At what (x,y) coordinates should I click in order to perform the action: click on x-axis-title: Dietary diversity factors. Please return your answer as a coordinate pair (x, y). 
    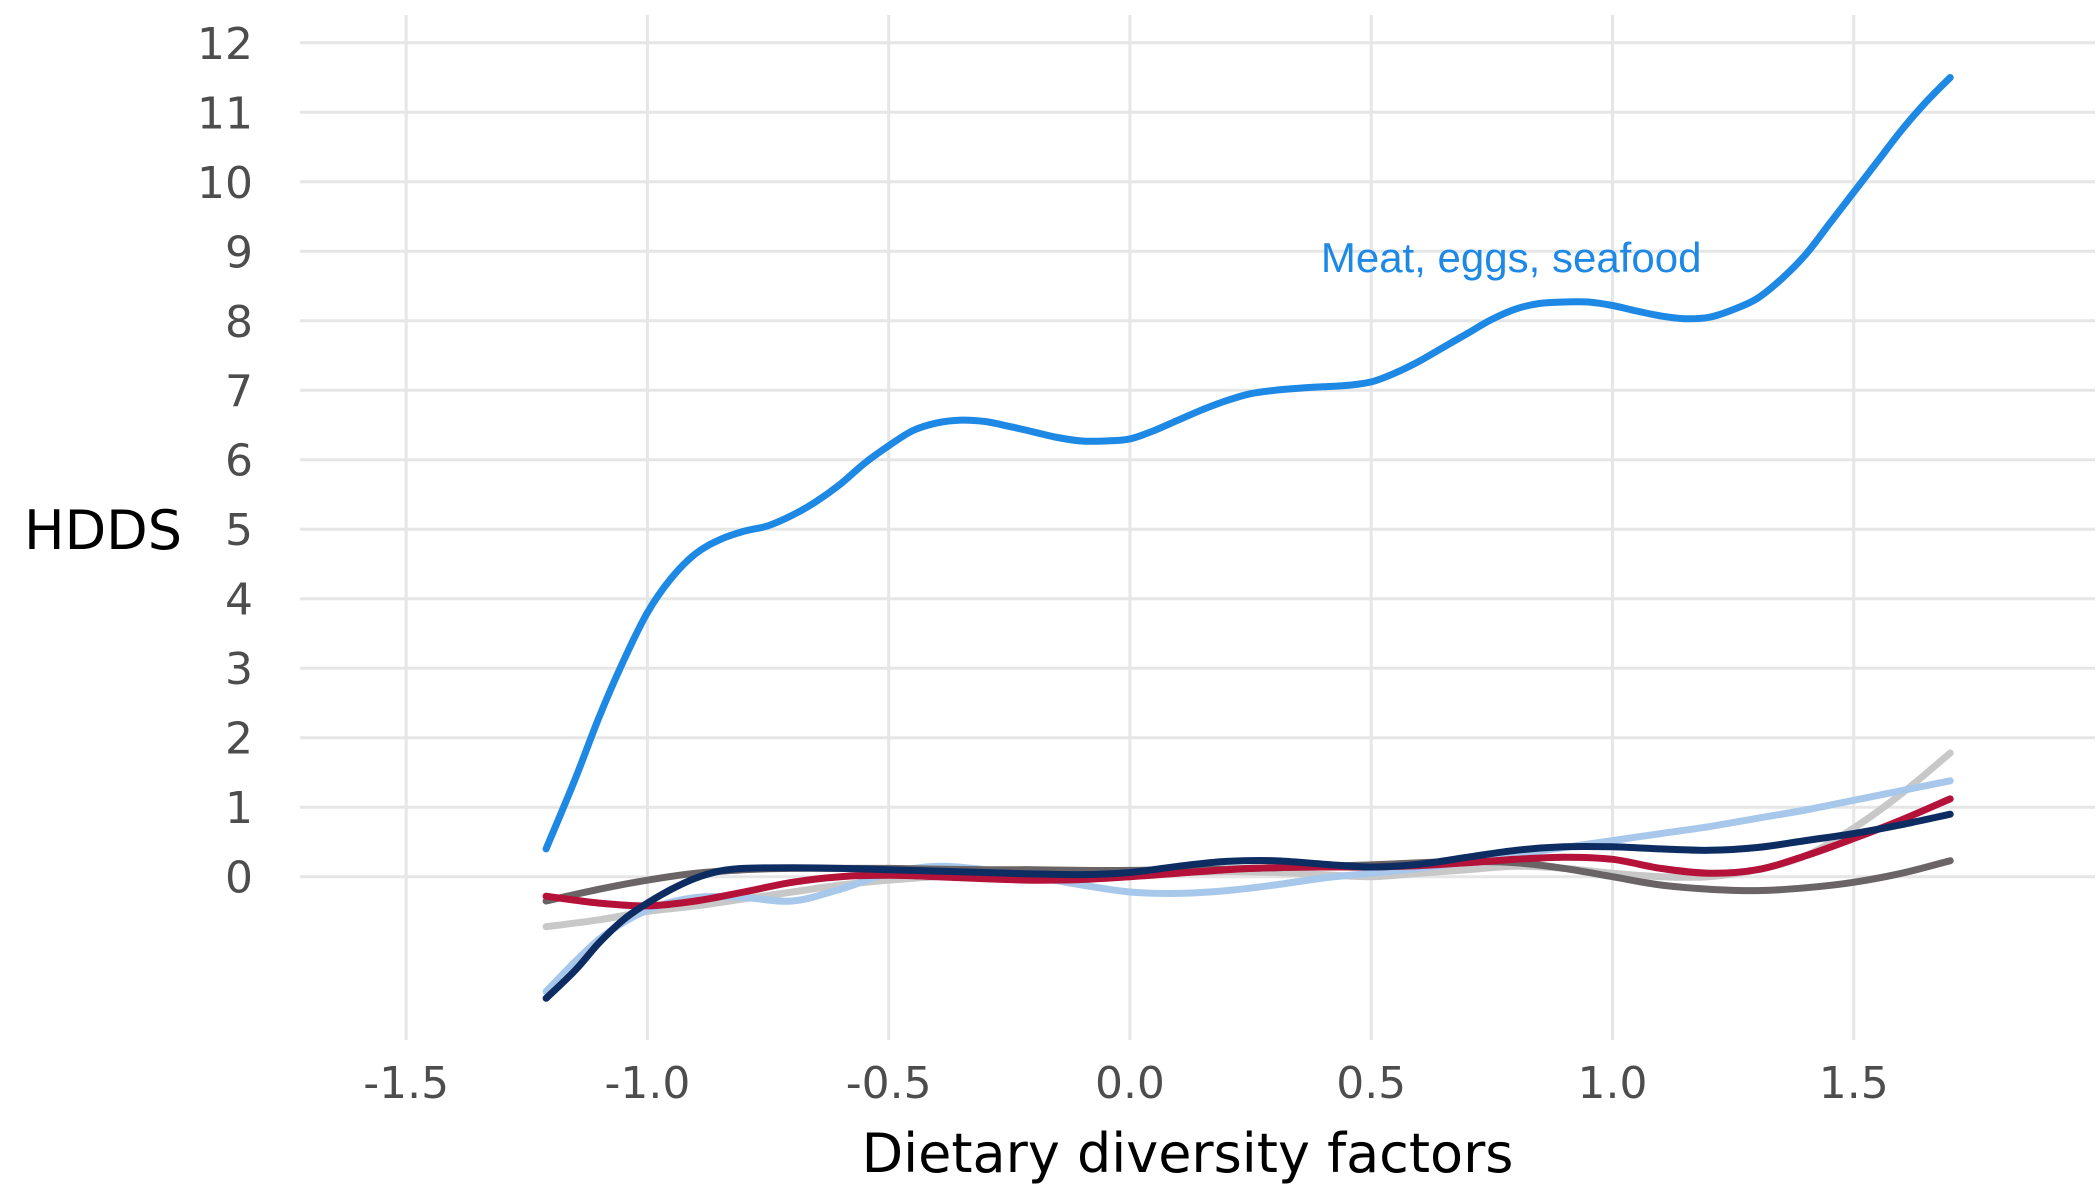
    Looking at the image, I should click on (1188, 1153).